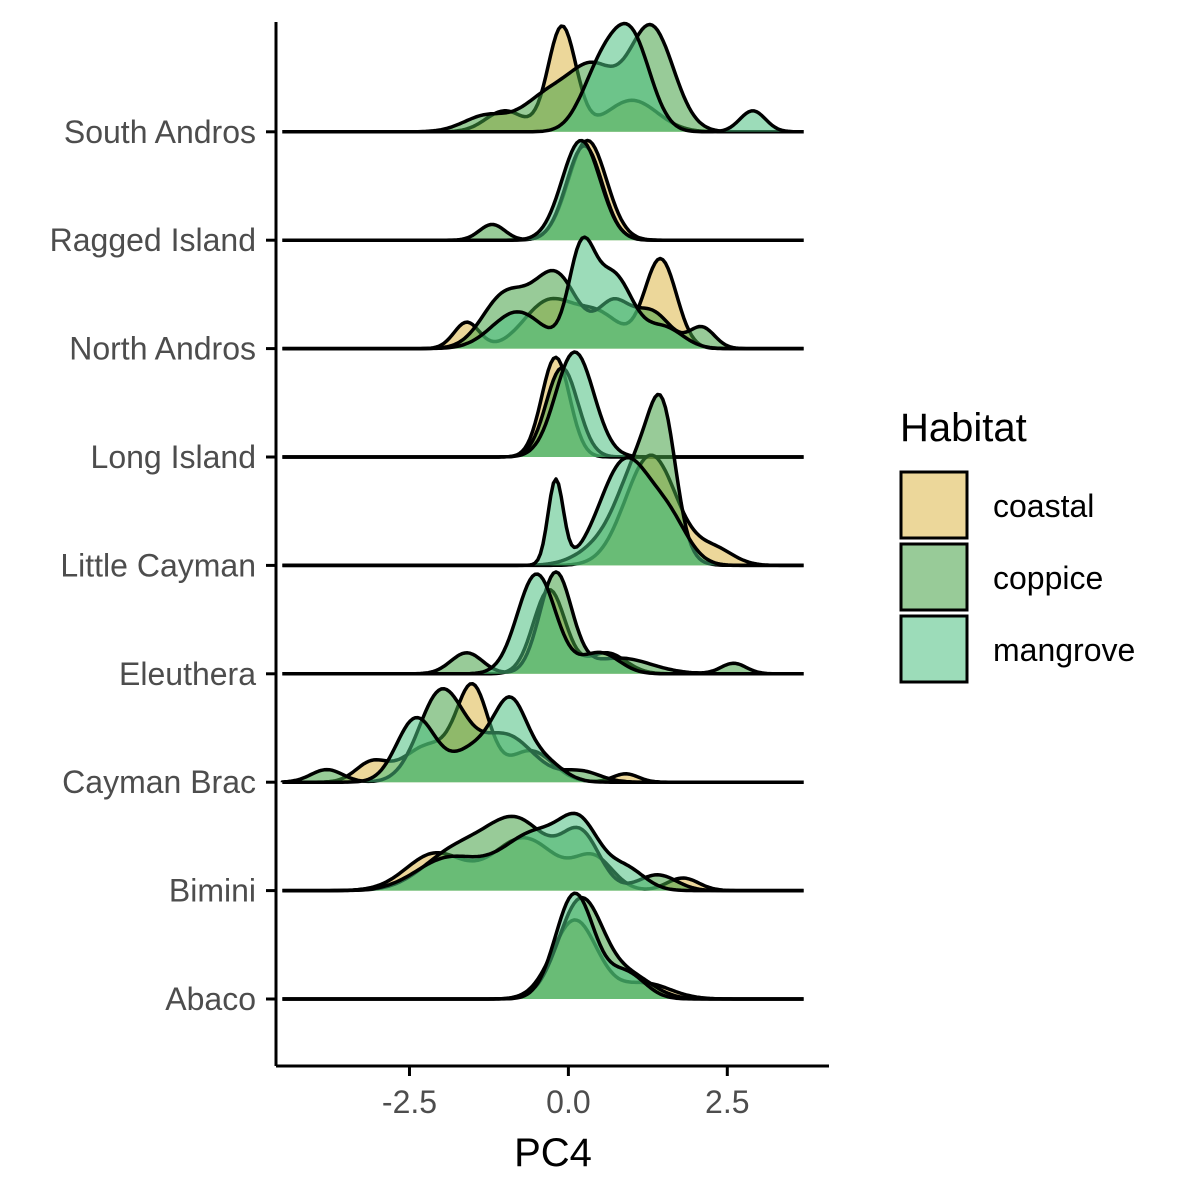 Image resolution: width=1200 pixels, height=1200 pixels. What do you see at coordinates (153, 240) in the screenshot?
I see `y-tick-label-ragged-island: Ragged Island` at bounding box center [153, 240].